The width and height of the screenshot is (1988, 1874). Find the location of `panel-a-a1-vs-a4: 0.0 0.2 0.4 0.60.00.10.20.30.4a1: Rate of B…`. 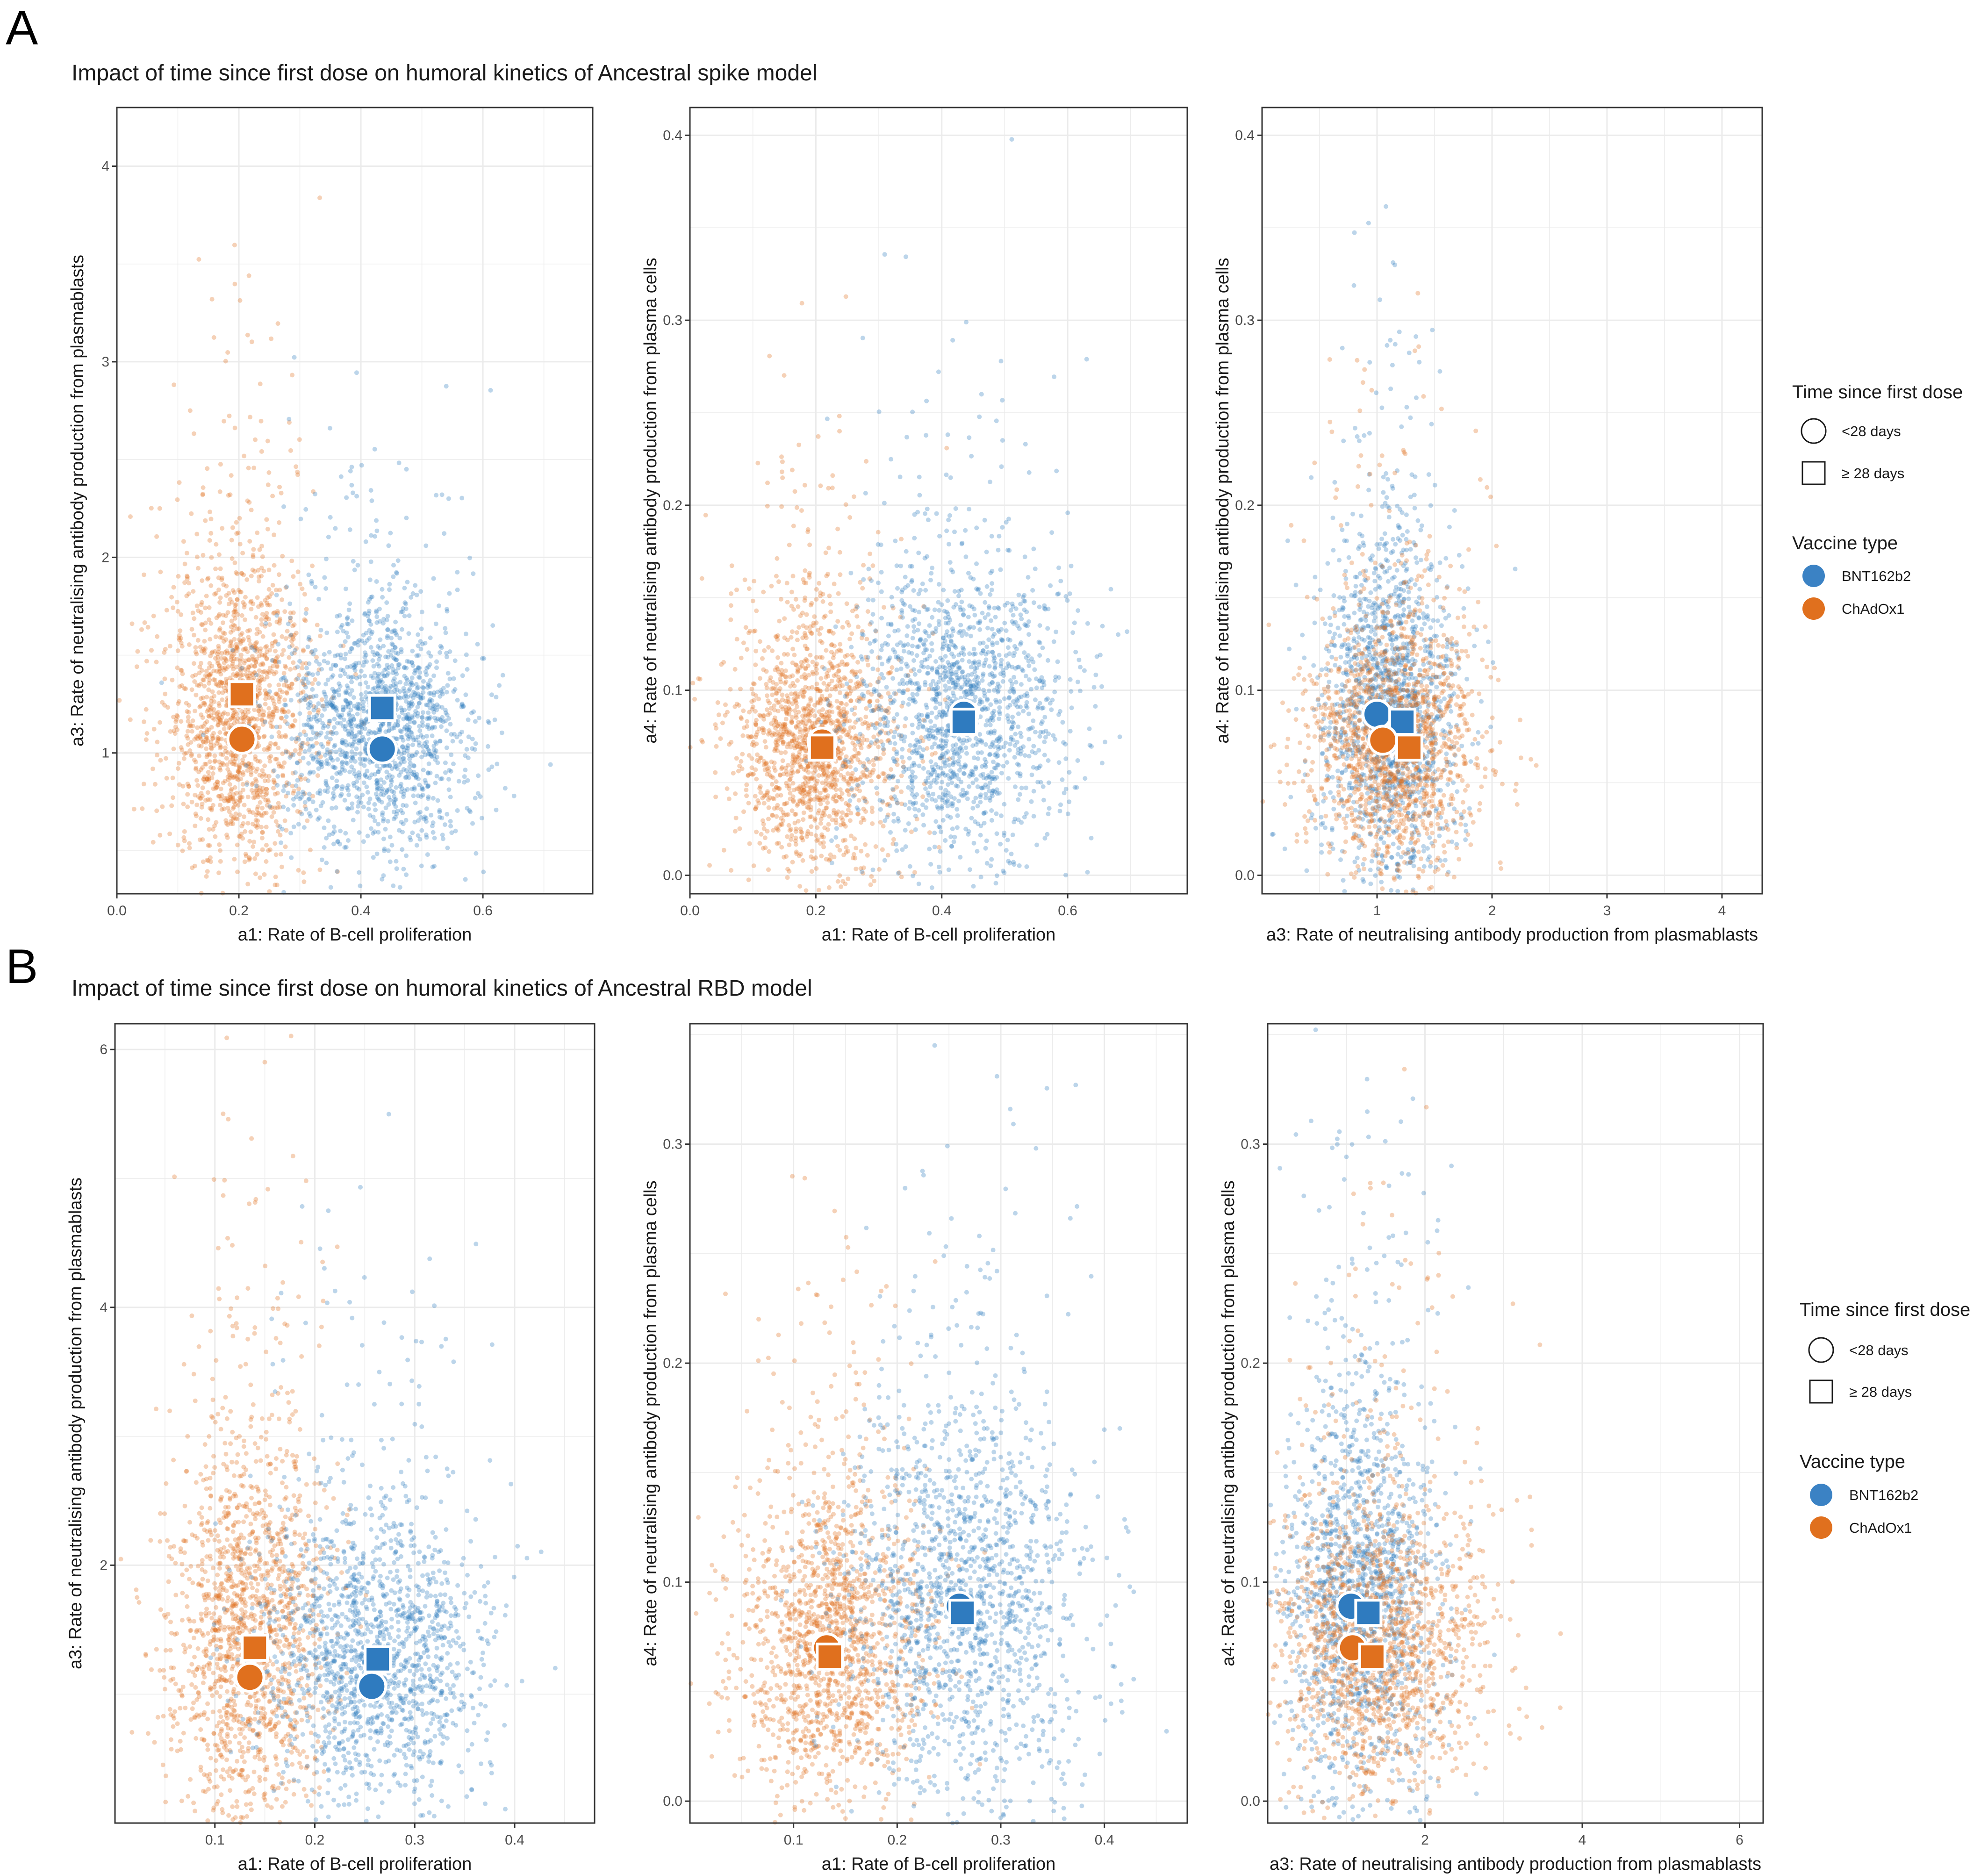

panel-a-a1-vs-a4: 0.0 0.2 0.4 0.60.00.10.20.30.4a1: Rate of B… is located at coordinates (914, 526).